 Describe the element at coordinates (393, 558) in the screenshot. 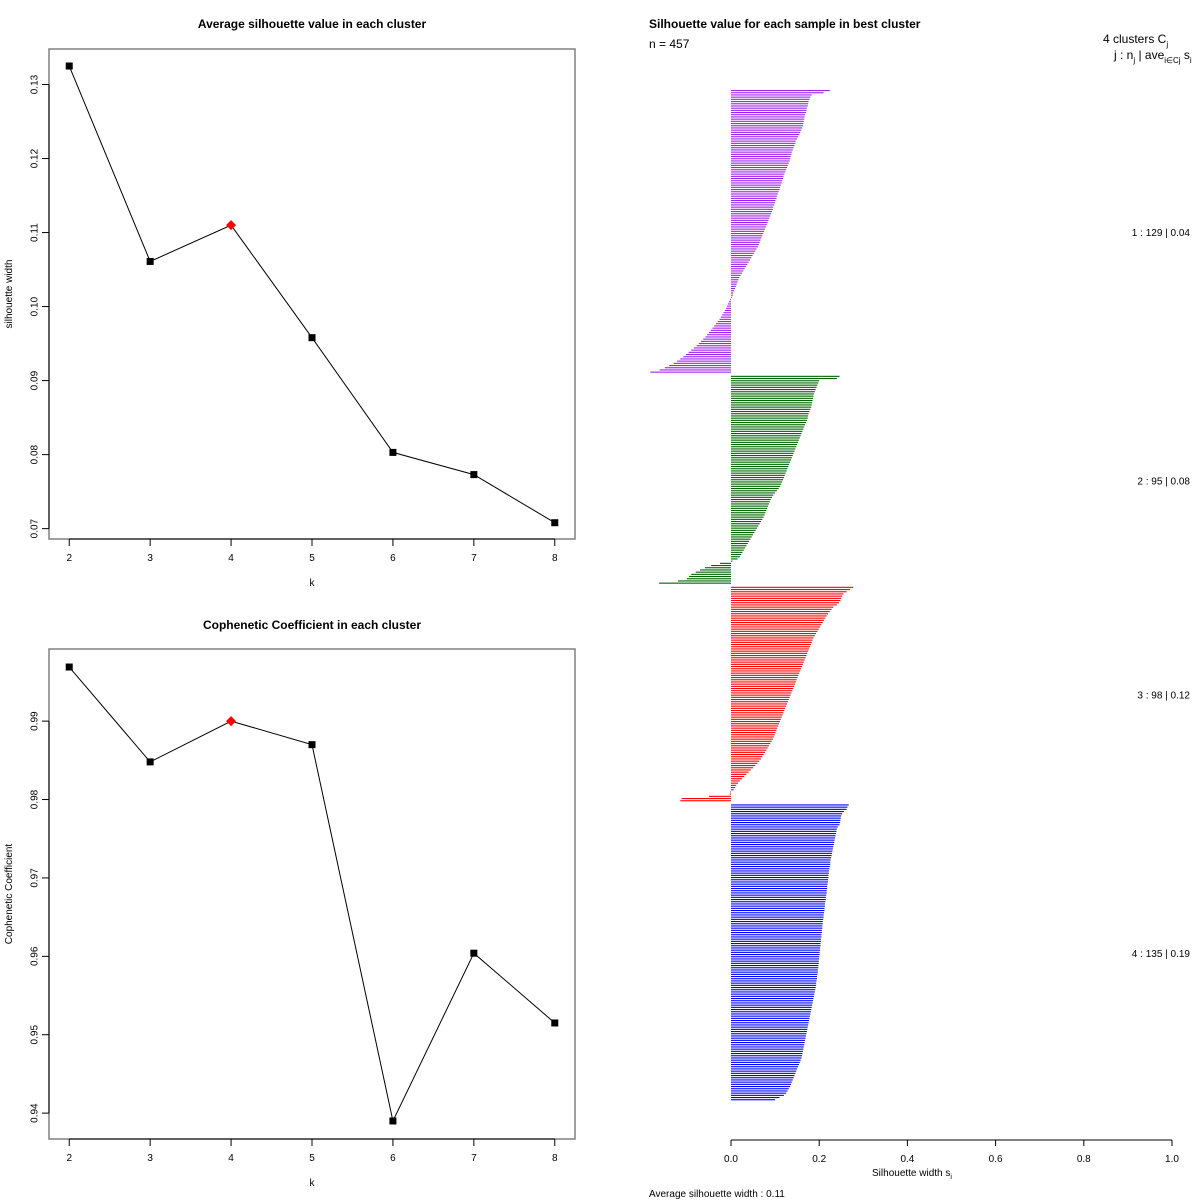

I see `x-tick-label: 6` at that location.